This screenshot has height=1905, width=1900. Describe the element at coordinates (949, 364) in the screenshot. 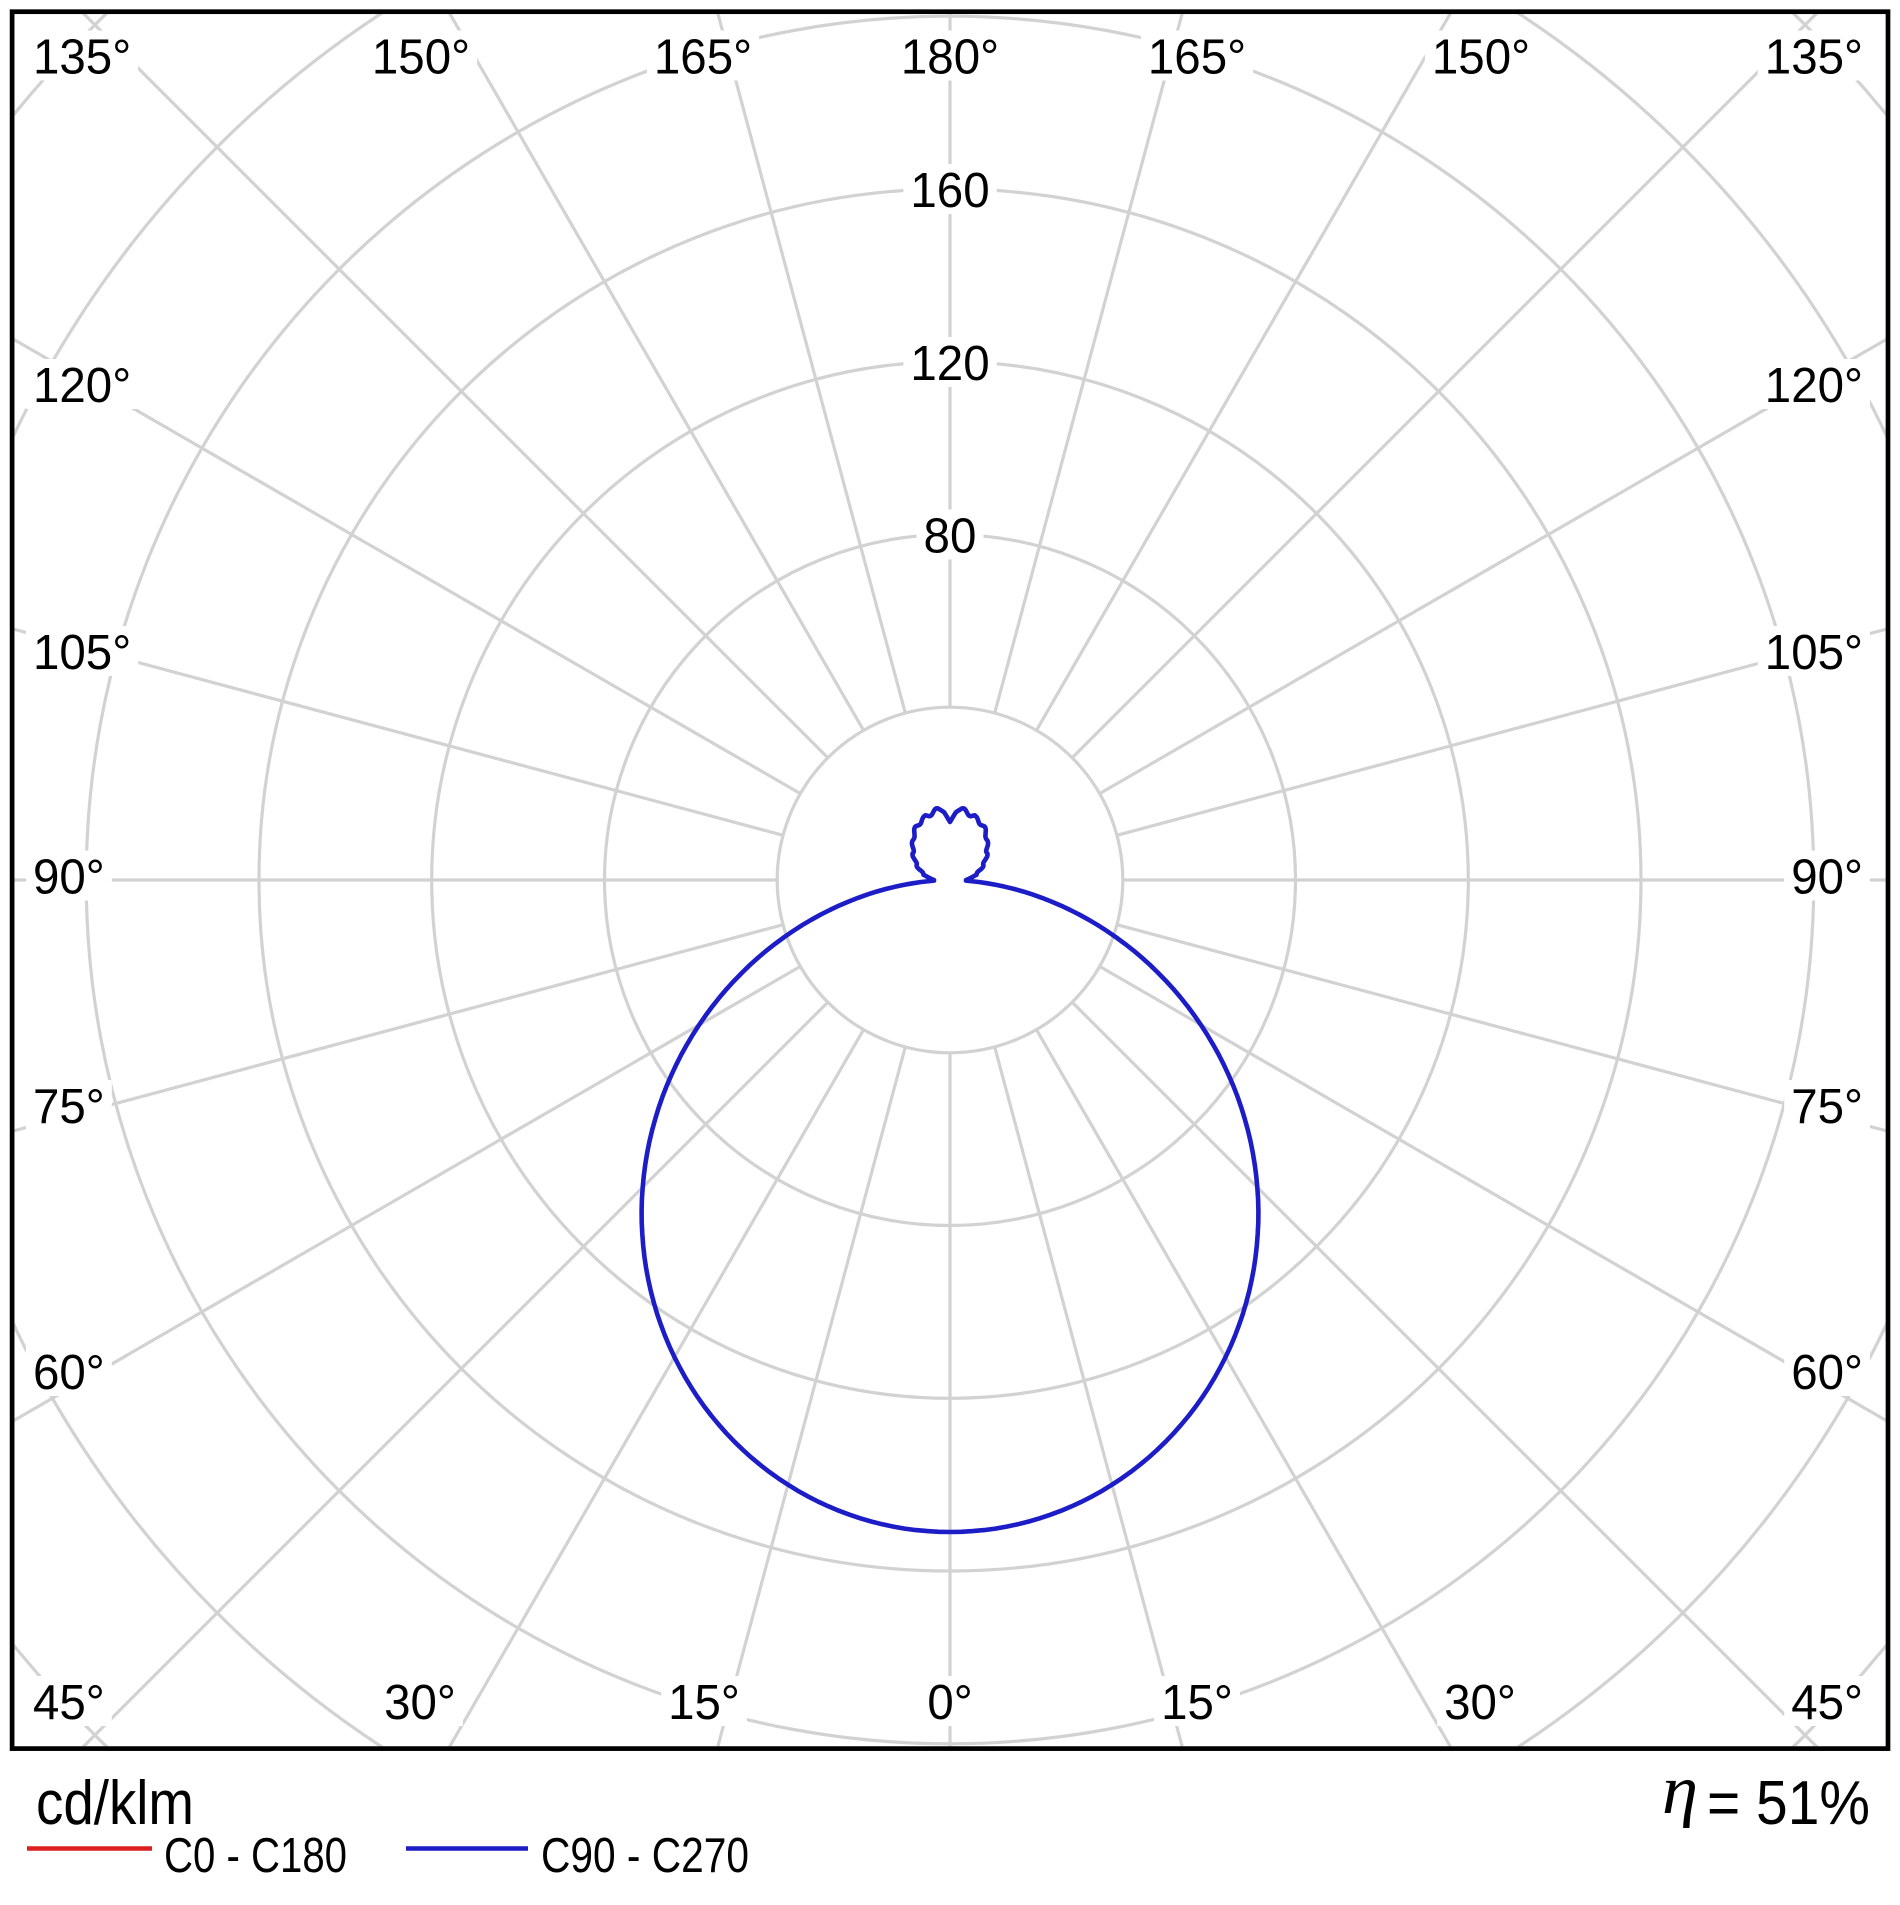

I see `svg-text: 120` at that location.